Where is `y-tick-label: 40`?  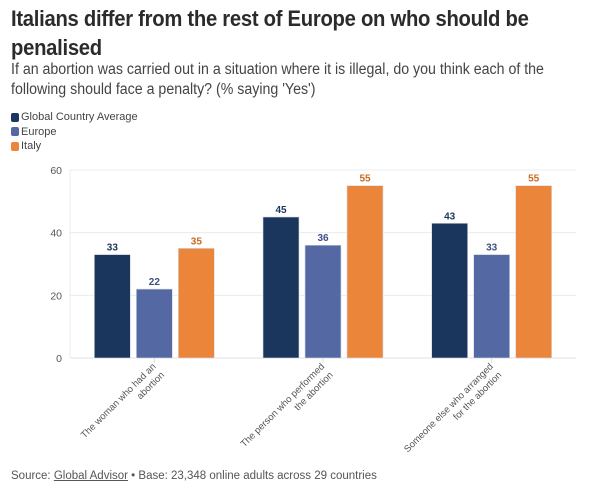 y-tick-label: 40 is located at coordinates (56, 234).